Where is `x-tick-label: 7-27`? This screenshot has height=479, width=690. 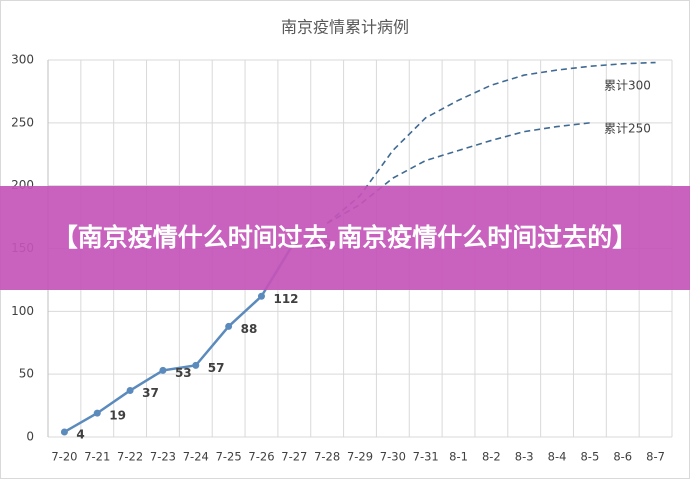
x-tick-label: 7-27 is located at coordinates (294, 457).